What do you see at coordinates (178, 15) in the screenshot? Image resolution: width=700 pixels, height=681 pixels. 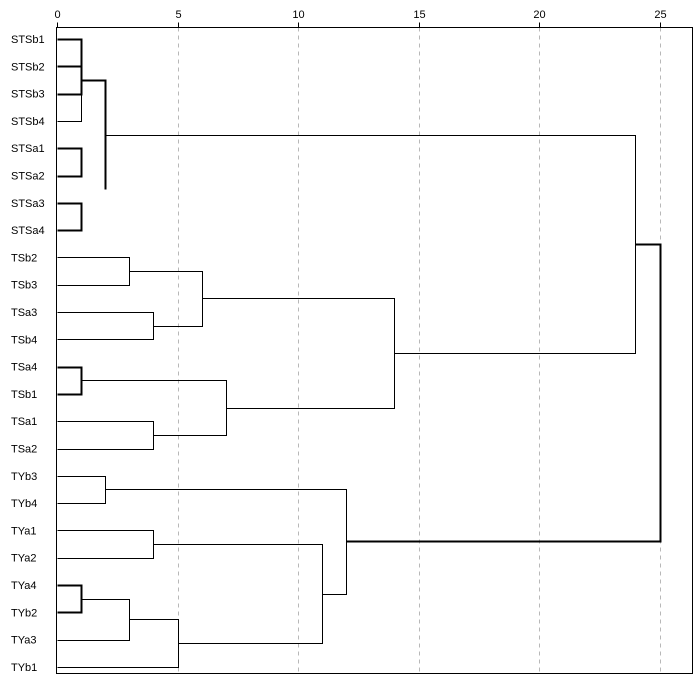 I see `x-tick-label-5: 5` at bounding box center [178, 15].